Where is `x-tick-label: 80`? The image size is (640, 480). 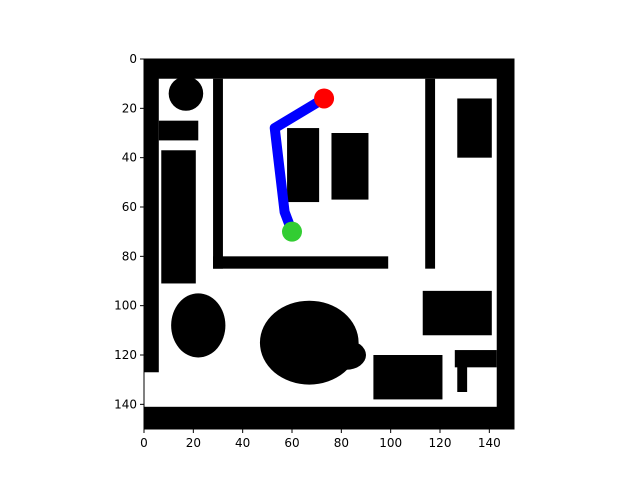 x-tick-label: 80 is located at coordinates (341, 443).